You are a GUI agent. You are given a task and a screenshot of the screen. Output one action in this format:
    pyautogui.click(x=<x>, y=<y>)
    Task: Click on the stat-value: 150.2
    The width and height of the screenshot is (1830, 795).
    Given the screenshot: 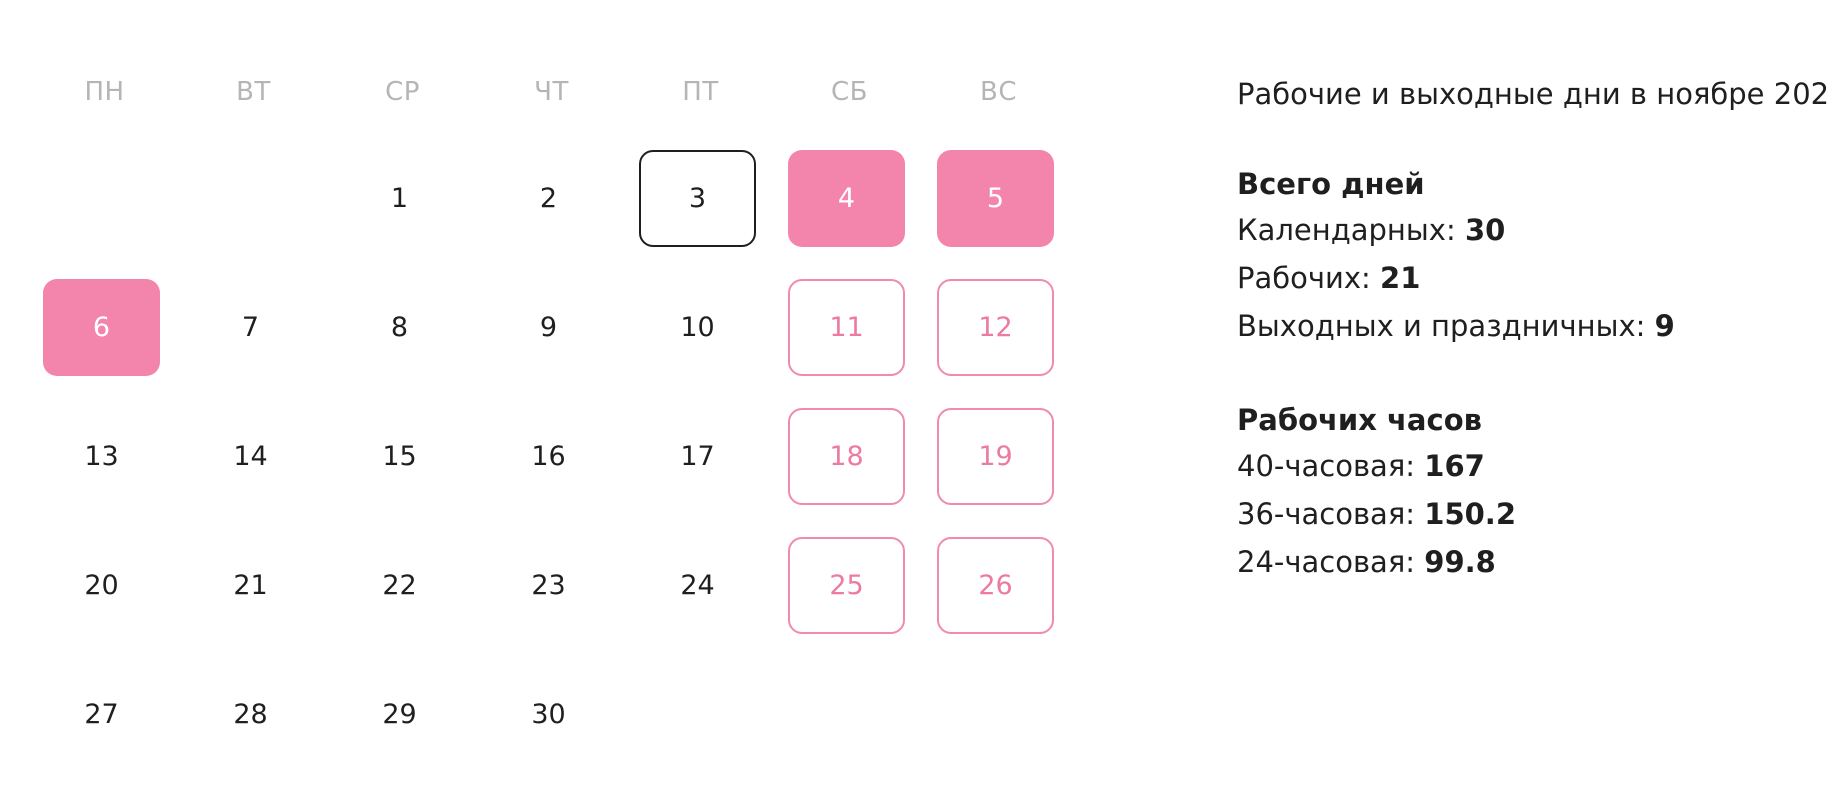 What is the action you would take?
    pyautogui.click(x=1470, y=514)
    